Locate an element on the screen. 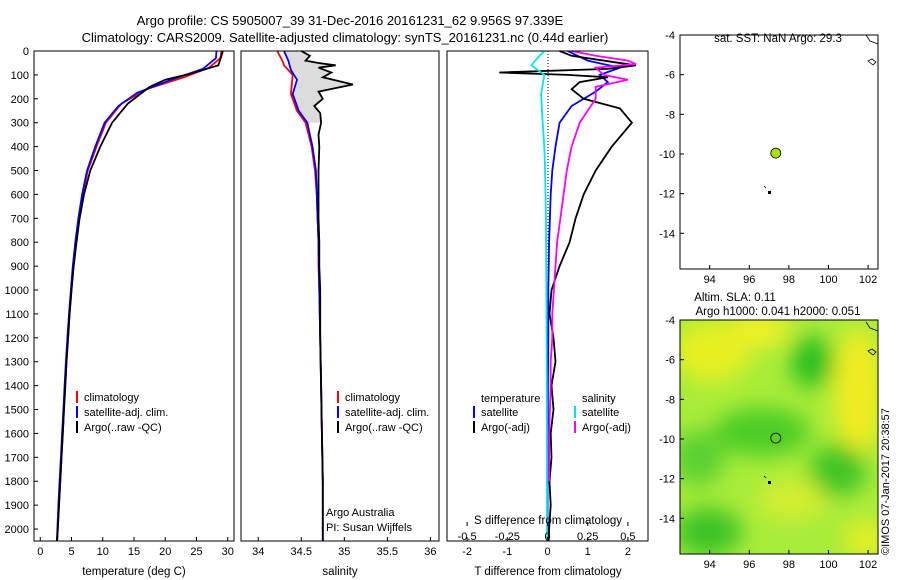 This screenshot has height=580, width=900. sla_map-yticklabel-1: -6 is located at coordinates (670, 361).